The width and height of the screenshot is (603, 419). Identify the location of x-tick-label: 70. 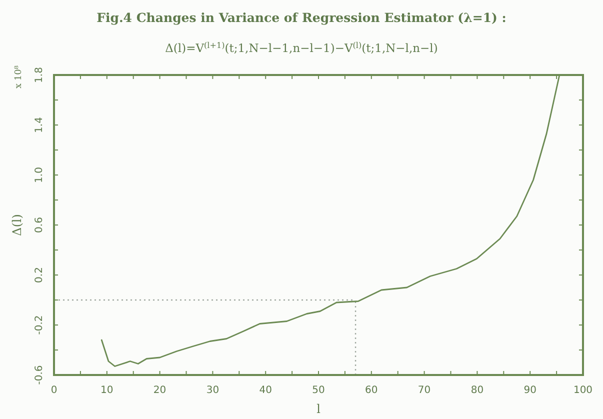
(424, 390).